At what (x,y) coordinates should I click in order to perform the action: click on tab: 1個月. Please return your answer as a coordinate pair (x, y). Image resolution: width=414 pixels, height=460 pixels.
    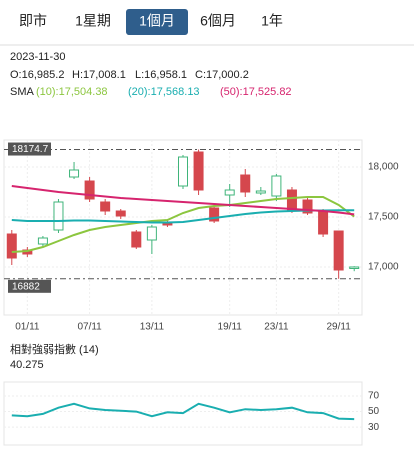
    Looking at the image, I should click on (157, 21).